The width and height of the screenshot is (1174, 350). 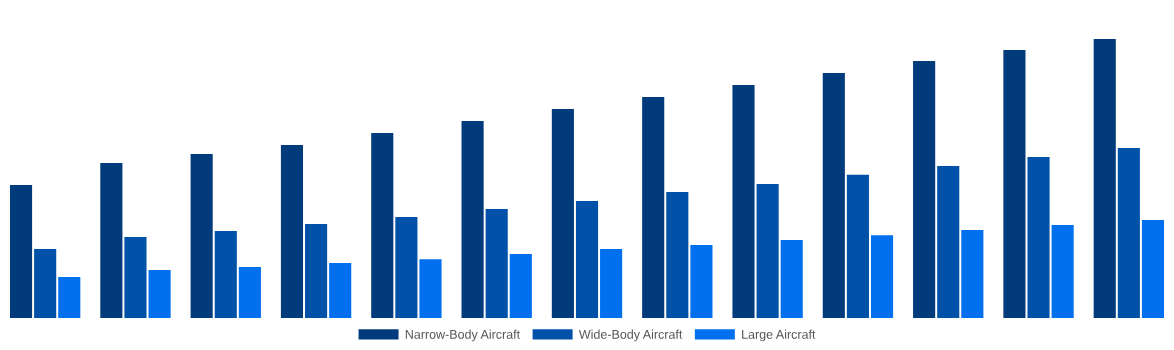 What do you see at coordinates (463, 335) in the screenshot?
I see `legend-label: Narrow-Body Aircraft` at bounding box center [463, 335].